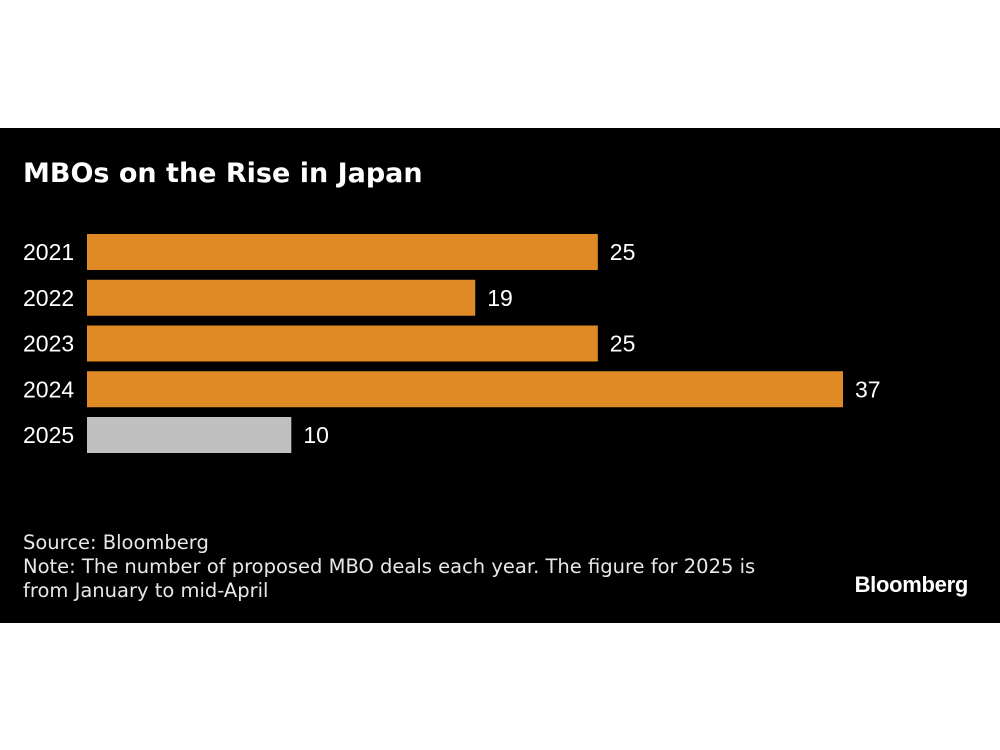 The image size is (1000, 750). Describe the element at coordinates (342, 252) in the screenshot. I see `bar-2021` at that location.